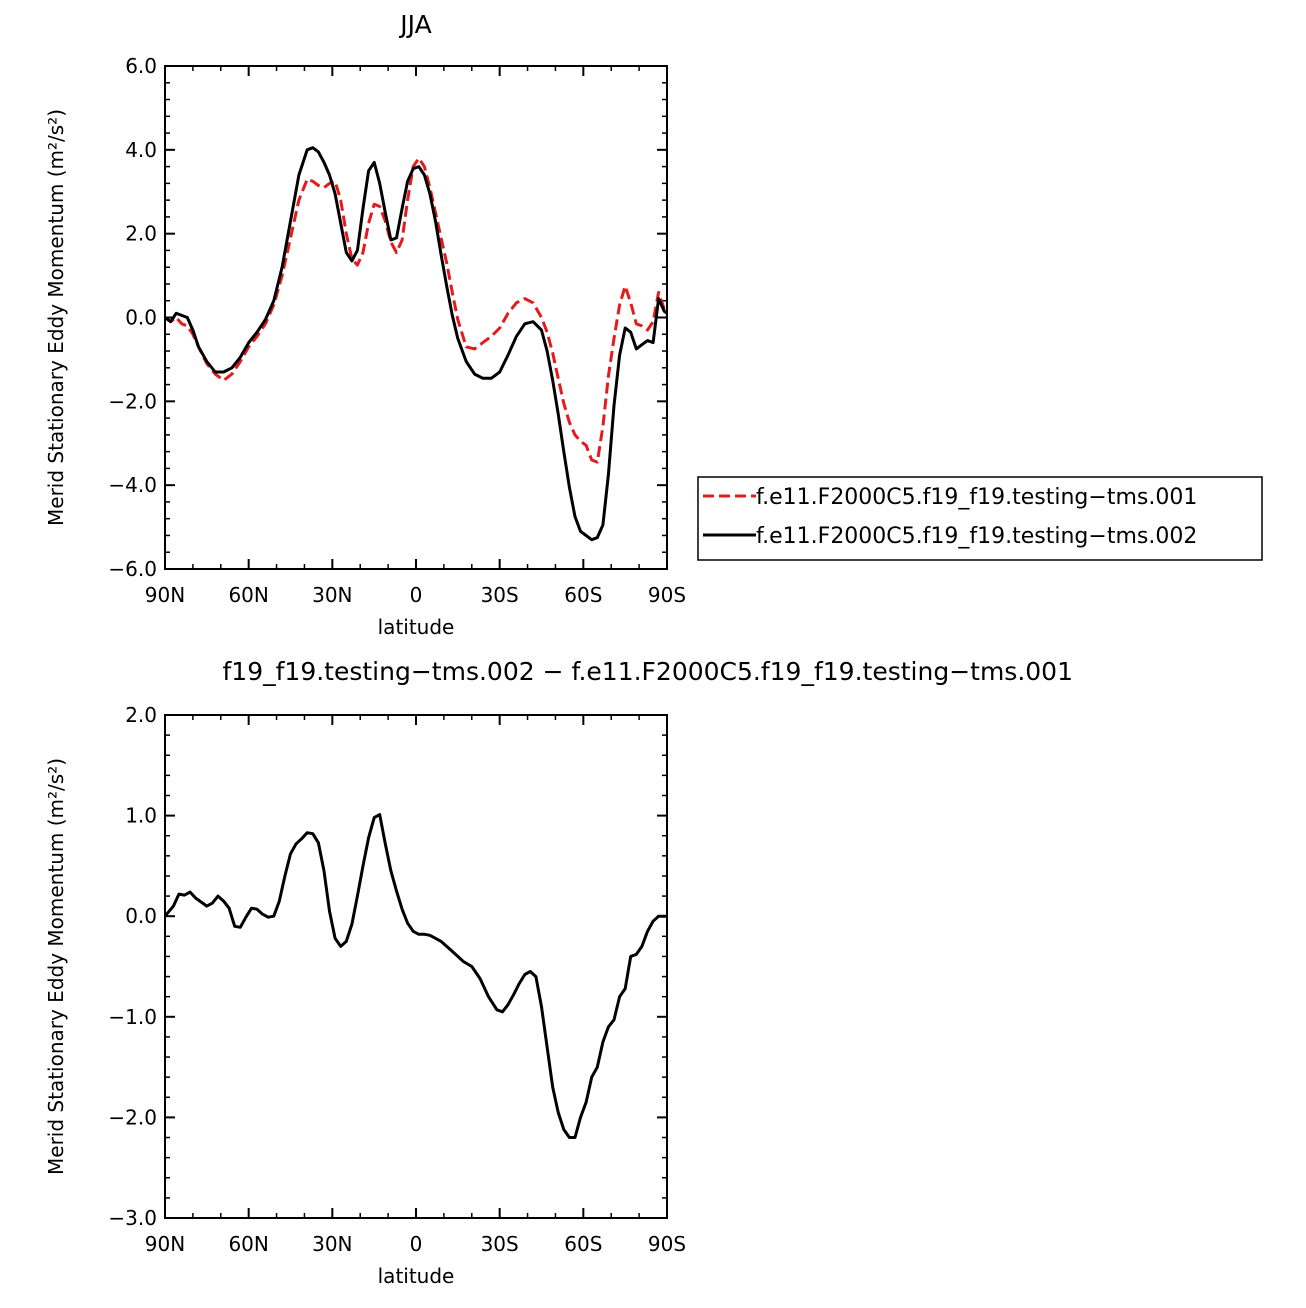 The width and height of the screenshot is (1306, 1308). I want to click on y-tick-label: −6.0, so click(132, 569).